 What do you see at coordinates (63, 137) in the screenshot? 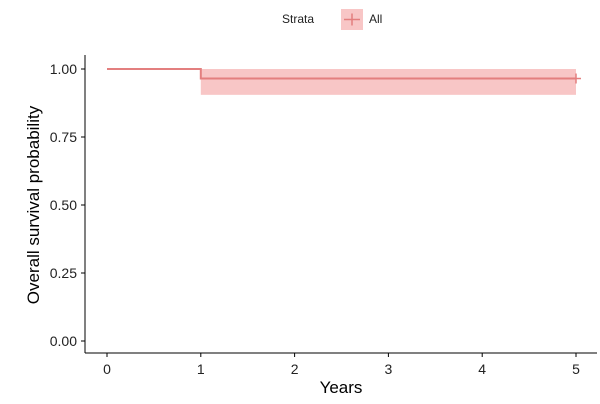
I see `y-tick-label: 0.75` at bounding box center [63, 137].